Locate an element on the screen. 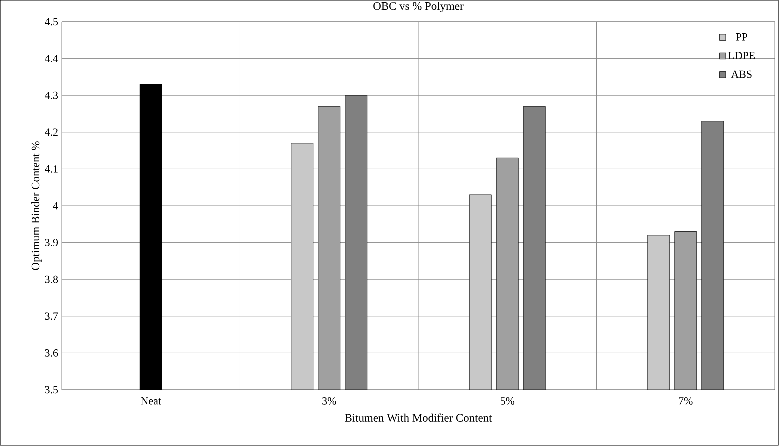 The width and height of the screenshot is (779, 446). y-tick-label: 4.5 is located at coordinates (51, 22).